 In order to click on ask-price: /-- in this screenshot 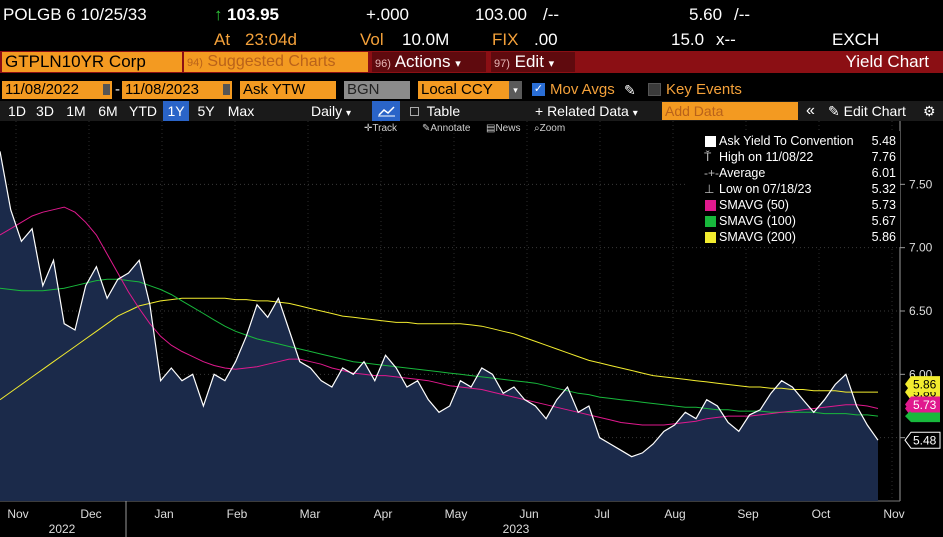, I will do `click(551, 14)`.